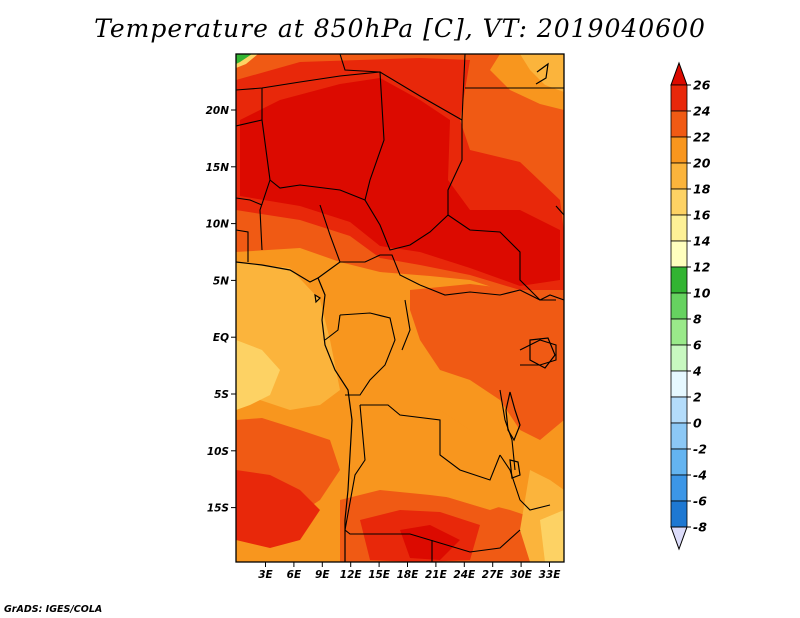 This screenshot has width=800, height=618. Describe the element at coordinates (322, 575) in the screenshot. I see `lon-tick-label: 9E` at that location.